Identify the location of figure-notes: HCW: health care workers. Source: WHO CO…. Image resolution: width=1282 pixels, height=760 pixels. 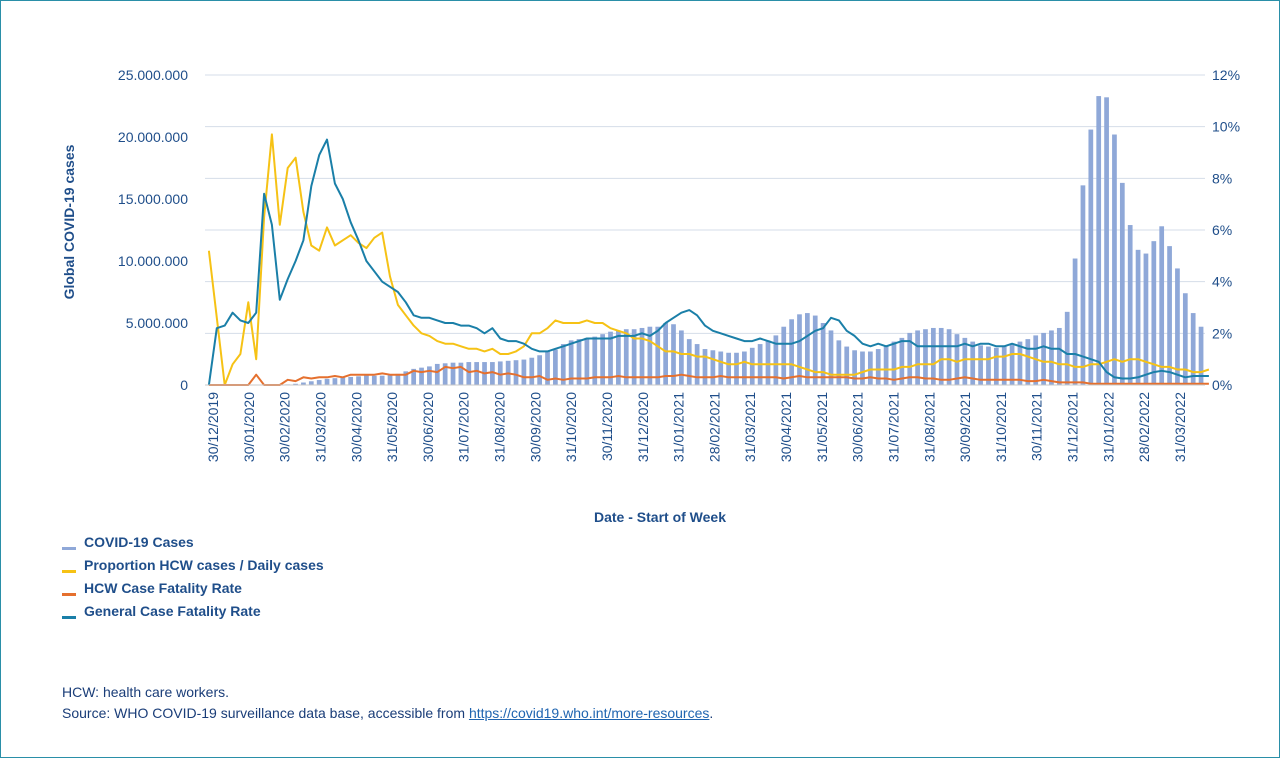
(387, 703).